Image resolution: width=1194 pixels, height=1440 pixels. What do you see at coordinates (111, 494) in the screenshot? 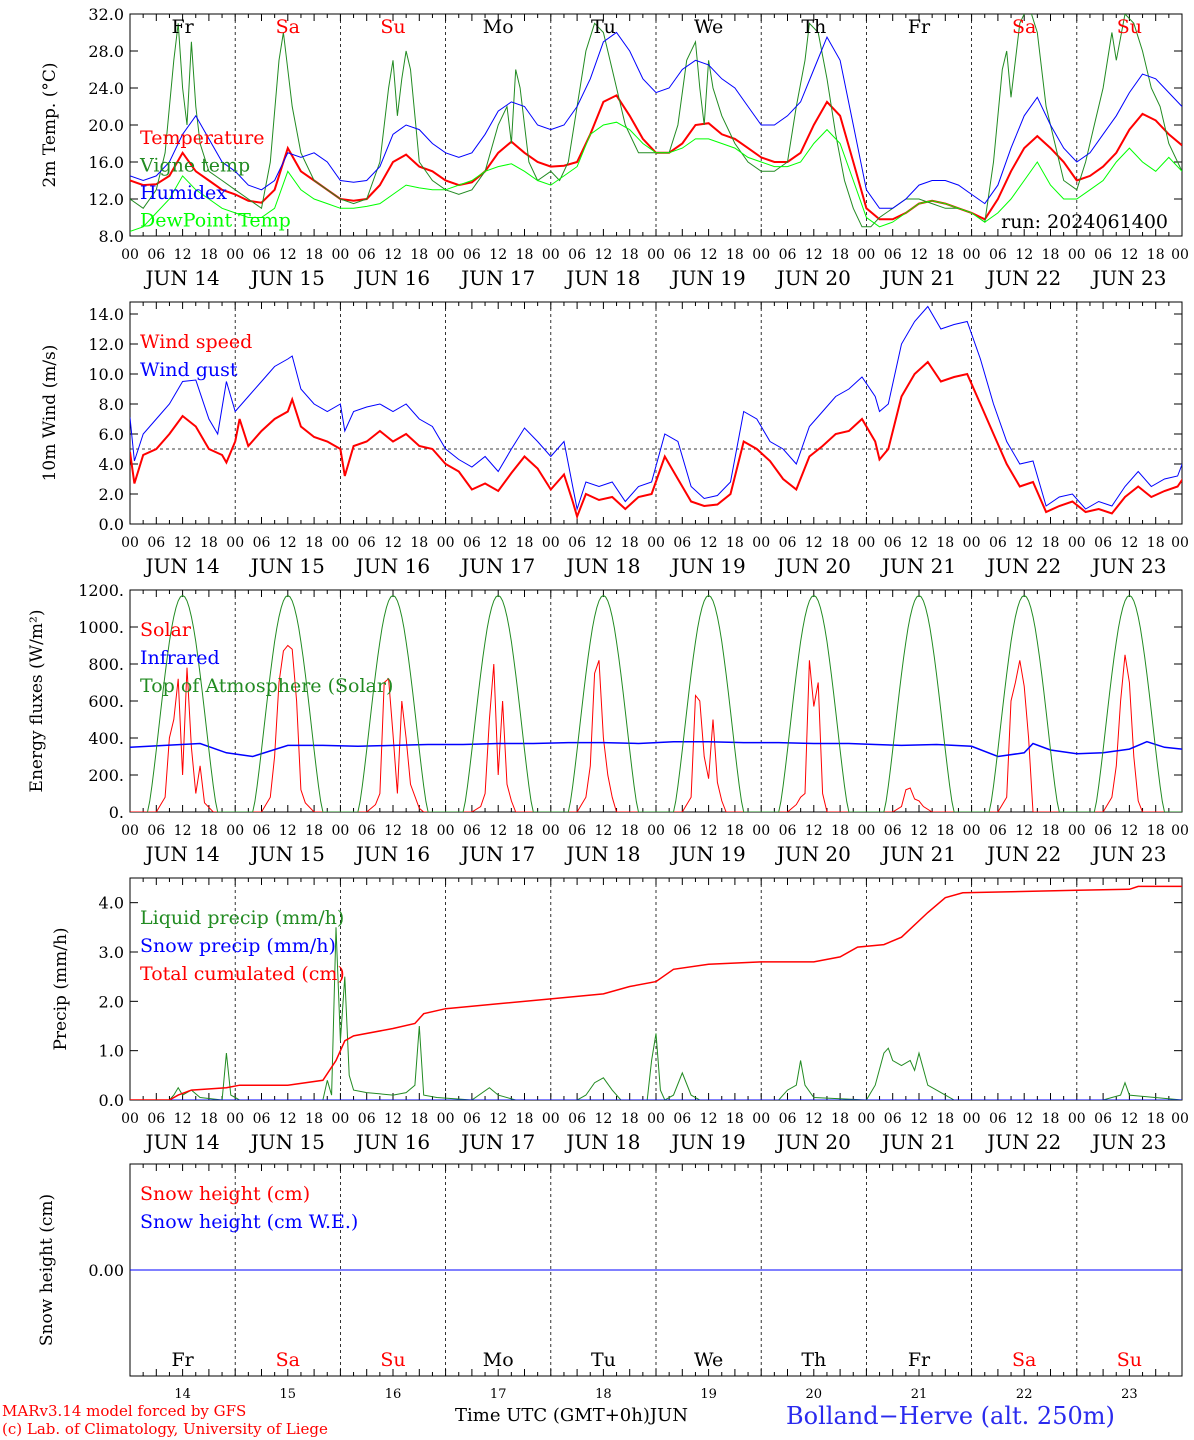
I see `y-tick-label: 2.0` at bounding box center [111, 494].